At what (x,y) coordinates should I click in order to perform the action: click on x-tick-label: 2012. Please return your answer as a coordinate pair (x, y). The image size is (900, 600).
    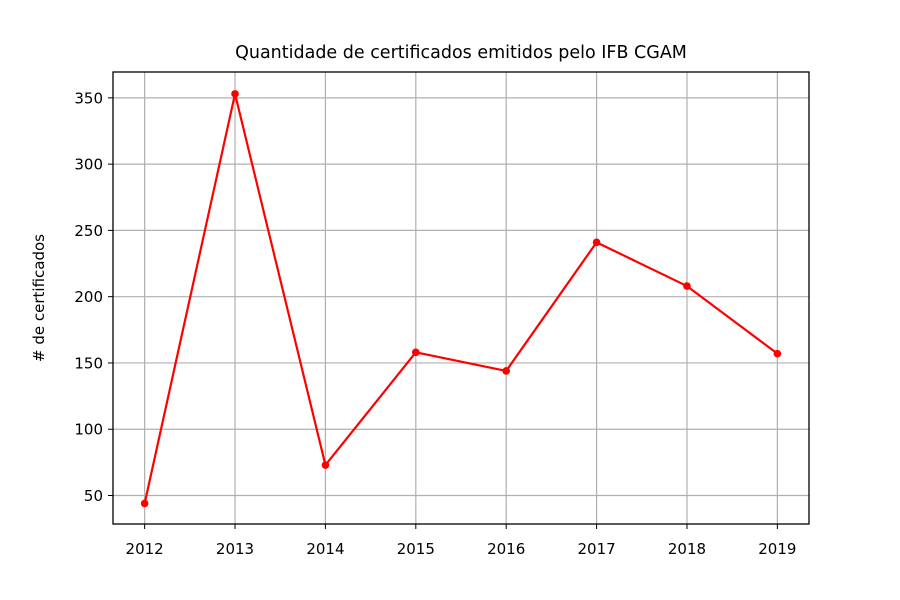
    Looking at the image, I should click on (145, 549).